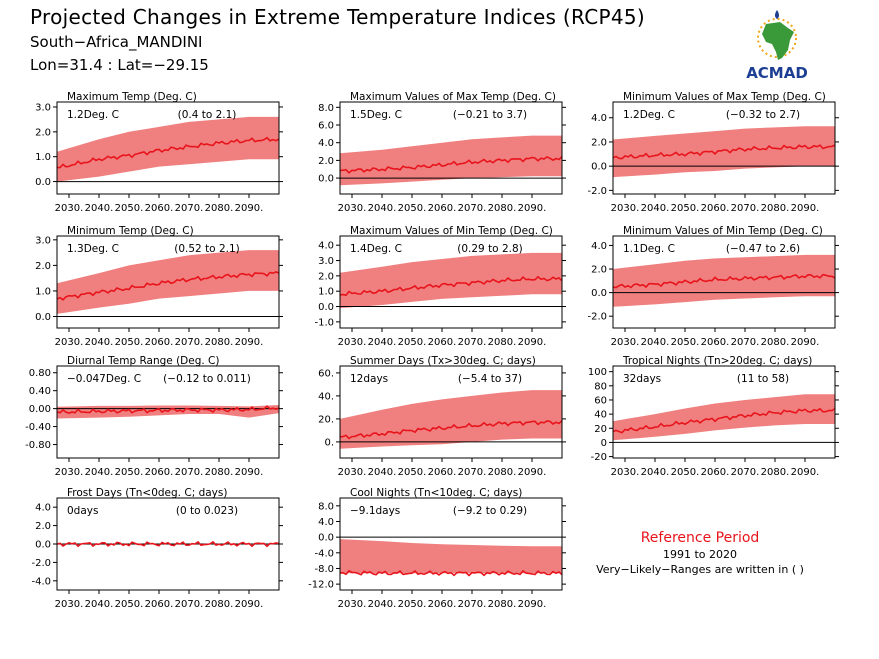  Describe the element at coordinates (777, 38) in the screenshot. I see `sun-icon` at that location.